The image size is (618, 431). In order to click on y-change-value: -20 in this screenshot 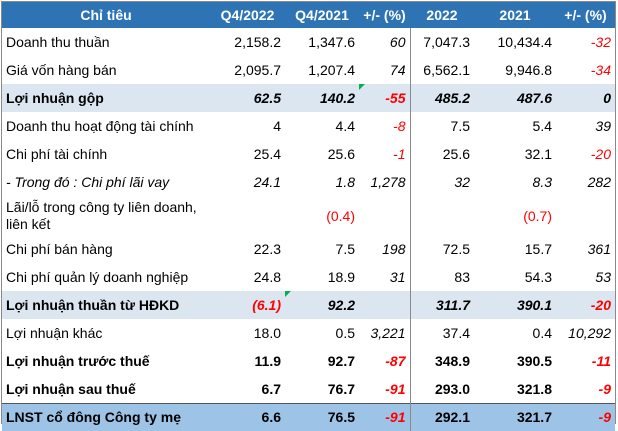, I will do `click(585, 305)`.